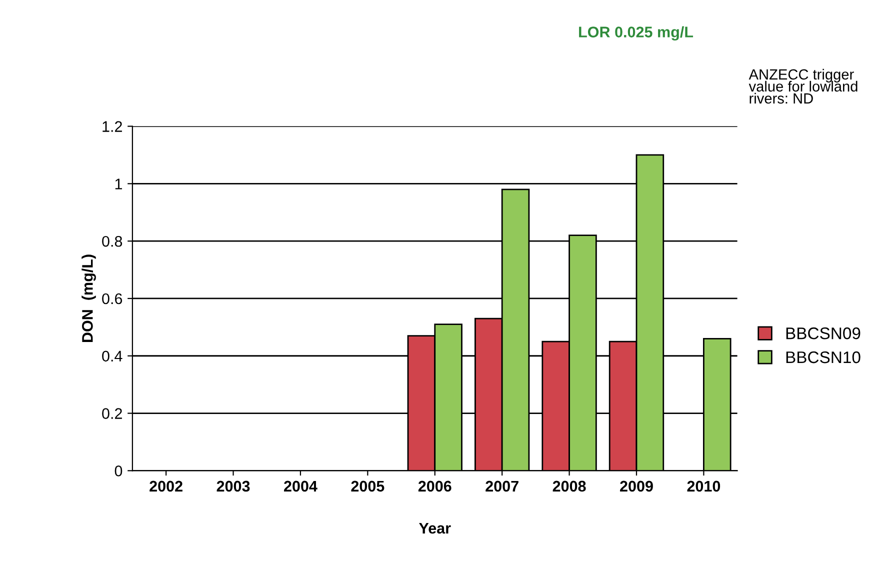 The image size is (883, 574). I want to click on text: ANZECC trigger value for lowland rivers: ND, so click(803, 86).